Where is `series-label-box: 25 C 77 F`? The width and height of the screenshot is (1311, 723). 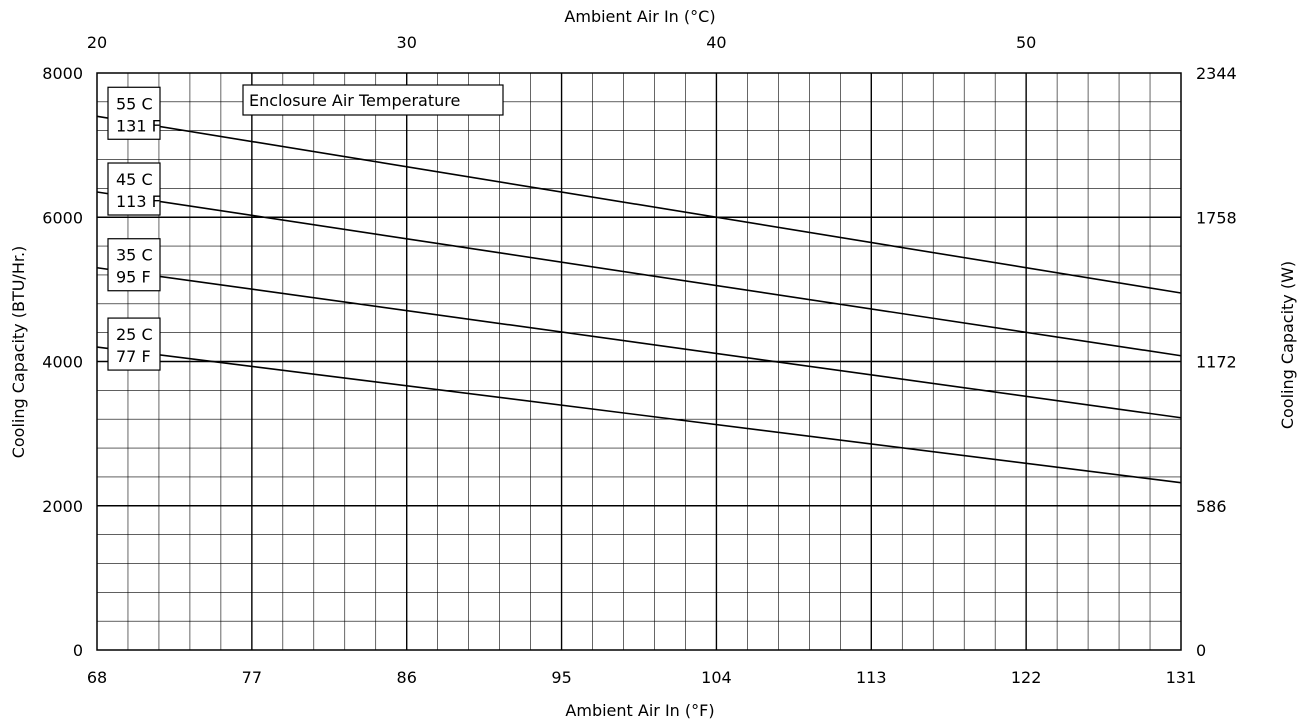 series-label-box: 25 C 77 F is located at coordinates (134, 344).